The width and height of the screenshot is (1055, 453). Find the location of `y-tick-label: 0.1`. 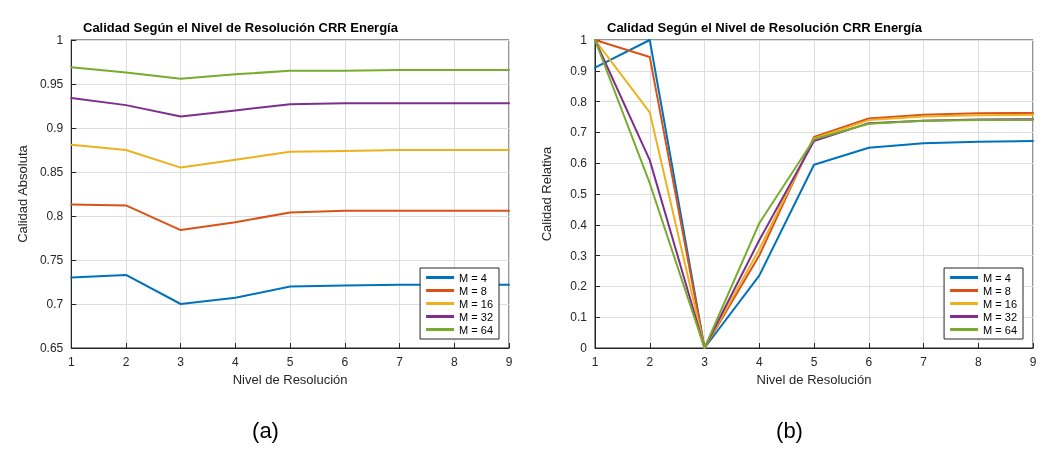

y-tick-label: 0.1 is located at coordinates (579, 317).